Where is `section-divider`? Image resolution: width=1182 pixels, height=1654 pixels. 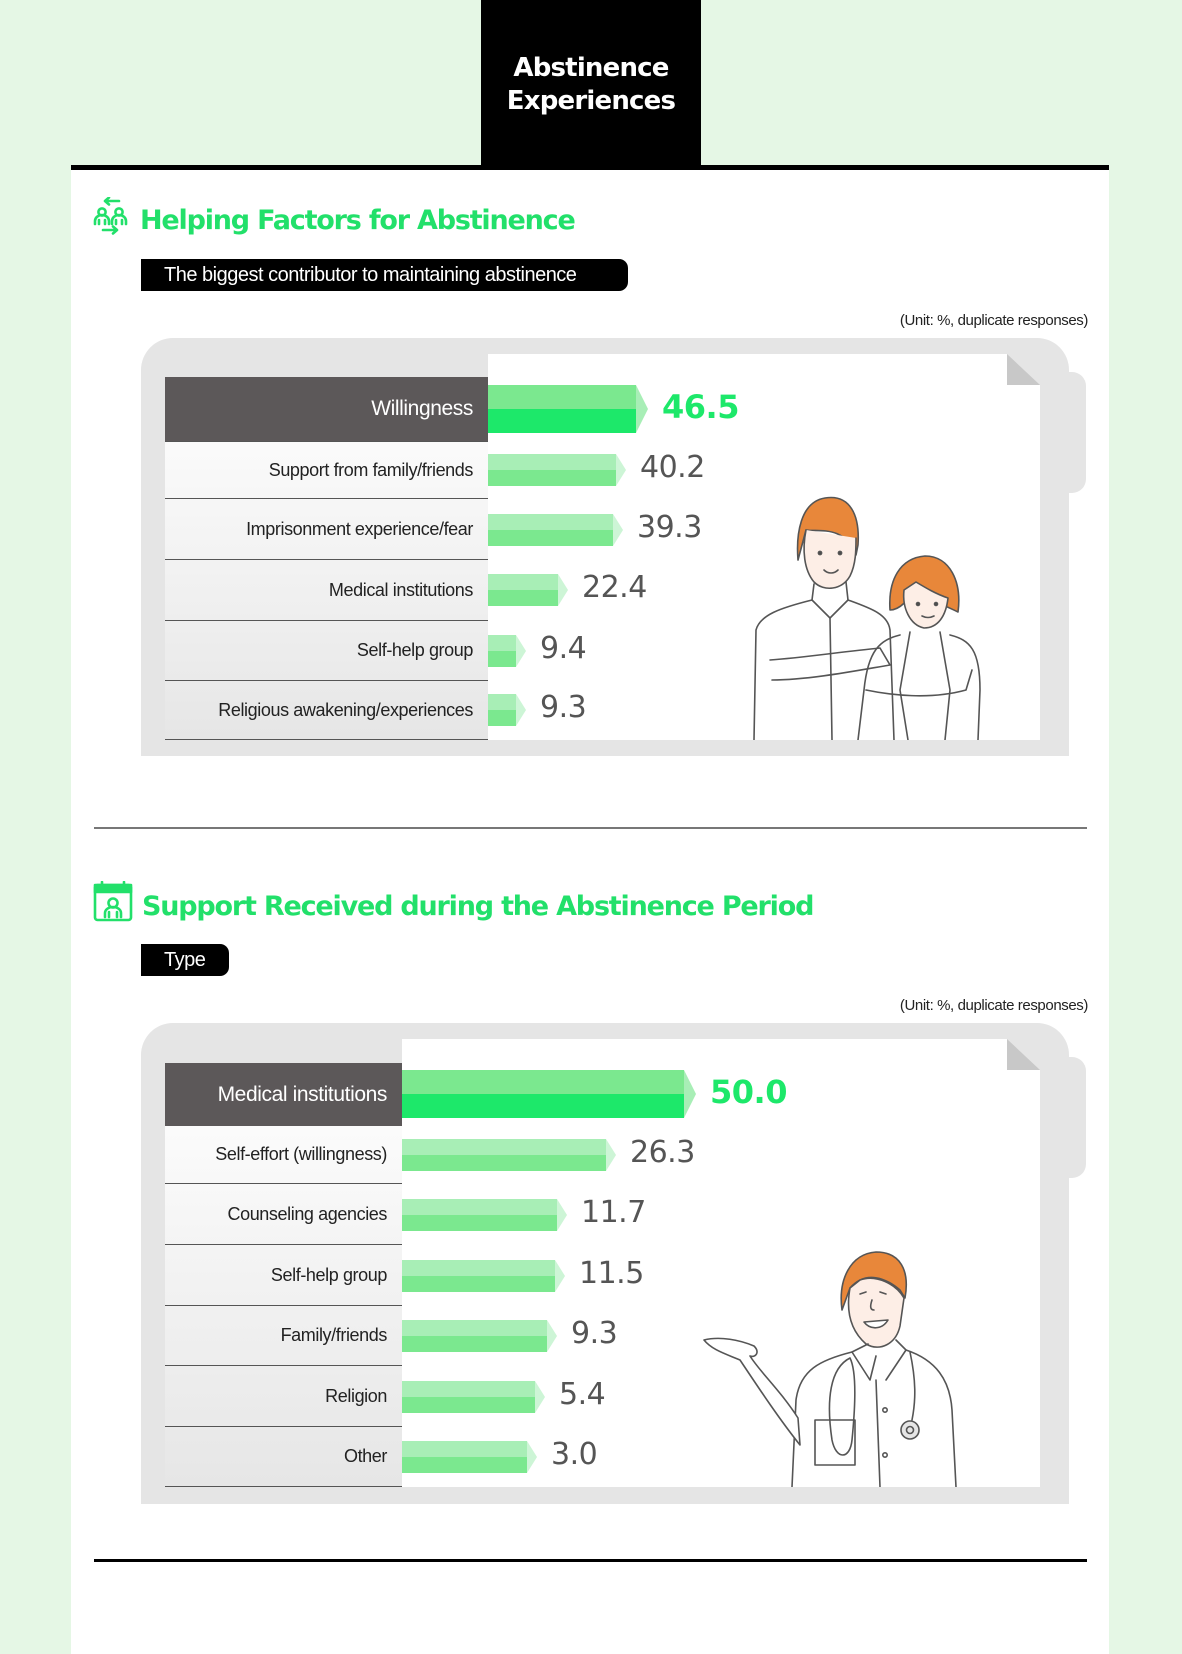 section-divider is located at coordinates (590, 828).